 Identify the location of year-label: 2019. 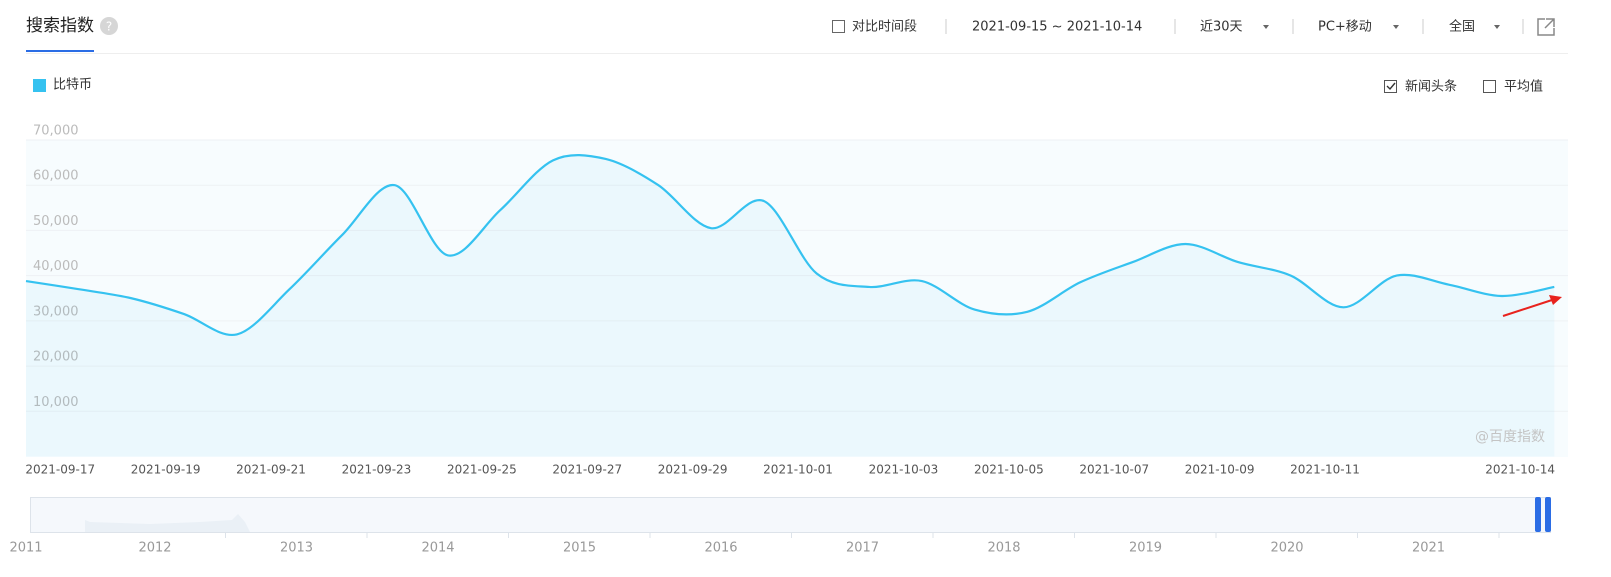
(1145, 548).